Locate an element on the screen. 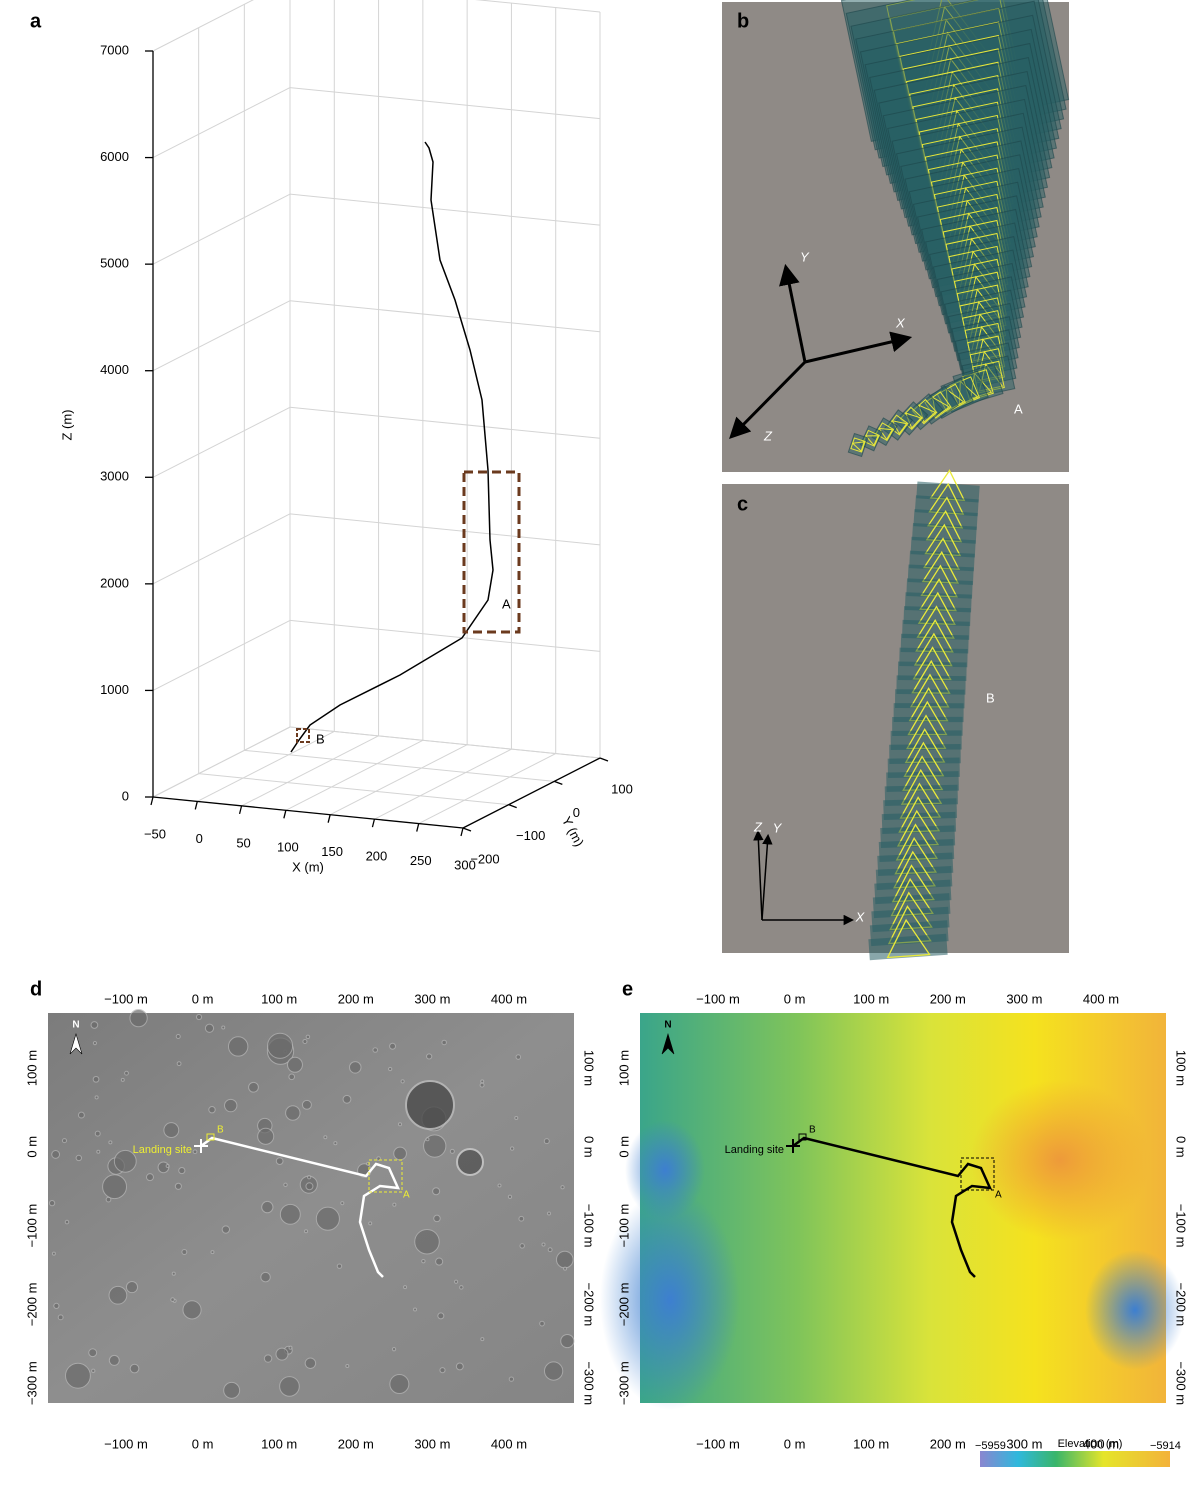 This screenshot has height=1489, width=1199. z-tick-label: 7000 is located at coordinates (114, 49).